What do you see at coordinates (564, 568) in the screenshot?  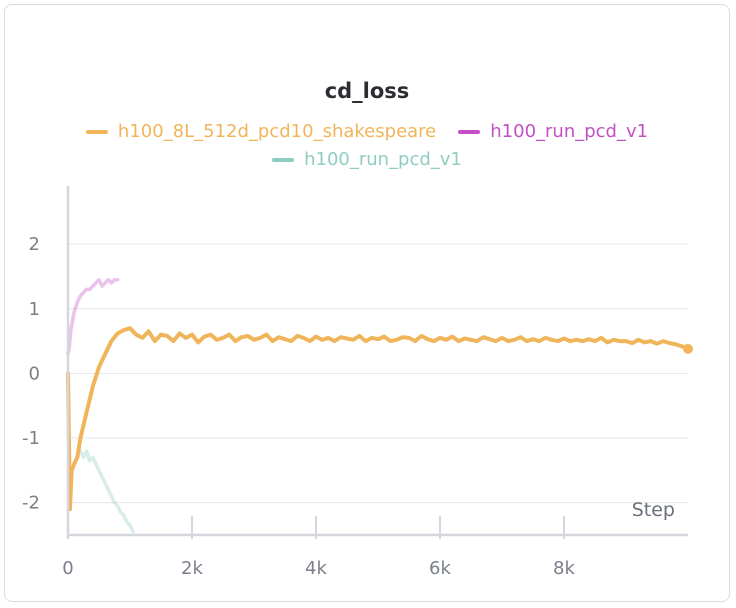 I see `x-tick-label: 8k` at bounding box center [564, 568].